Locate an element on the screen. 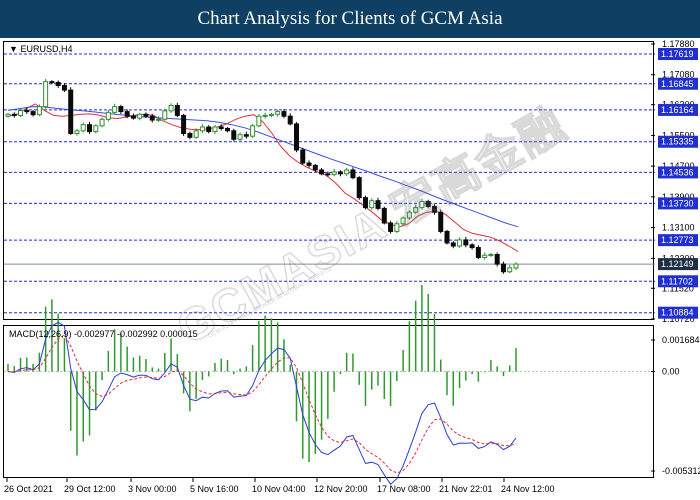 This screenshot has height=500, width=700. current-price-tag is located at coordinates (678, 264).